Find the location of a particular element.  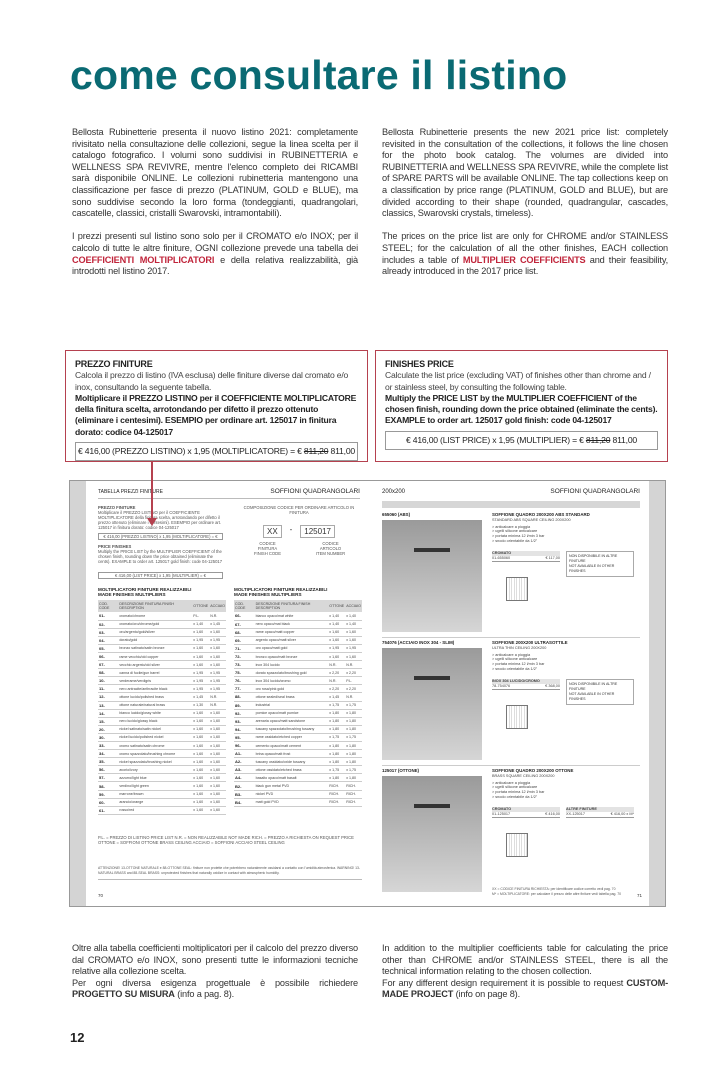

item-number-label: CODICE ARTICOLO ITEM NUMBER is located at coordinates (330, 548).